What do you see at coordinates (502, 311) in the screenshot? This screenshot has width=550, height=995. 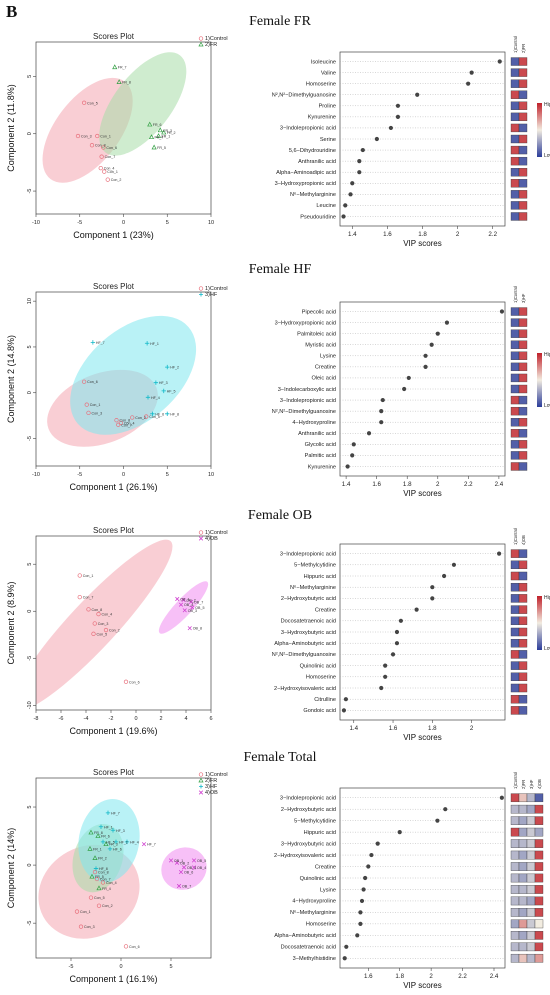 I see `vip-point-pipecolic-acid` at bounding box center [502, 311].